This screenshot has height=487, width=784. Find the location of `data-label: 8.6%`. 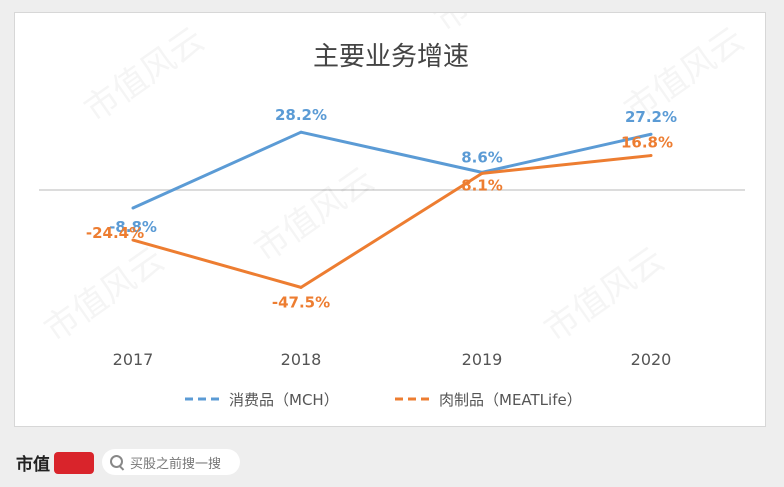

data-label: 8.6% is located at coordinates (482, 157).